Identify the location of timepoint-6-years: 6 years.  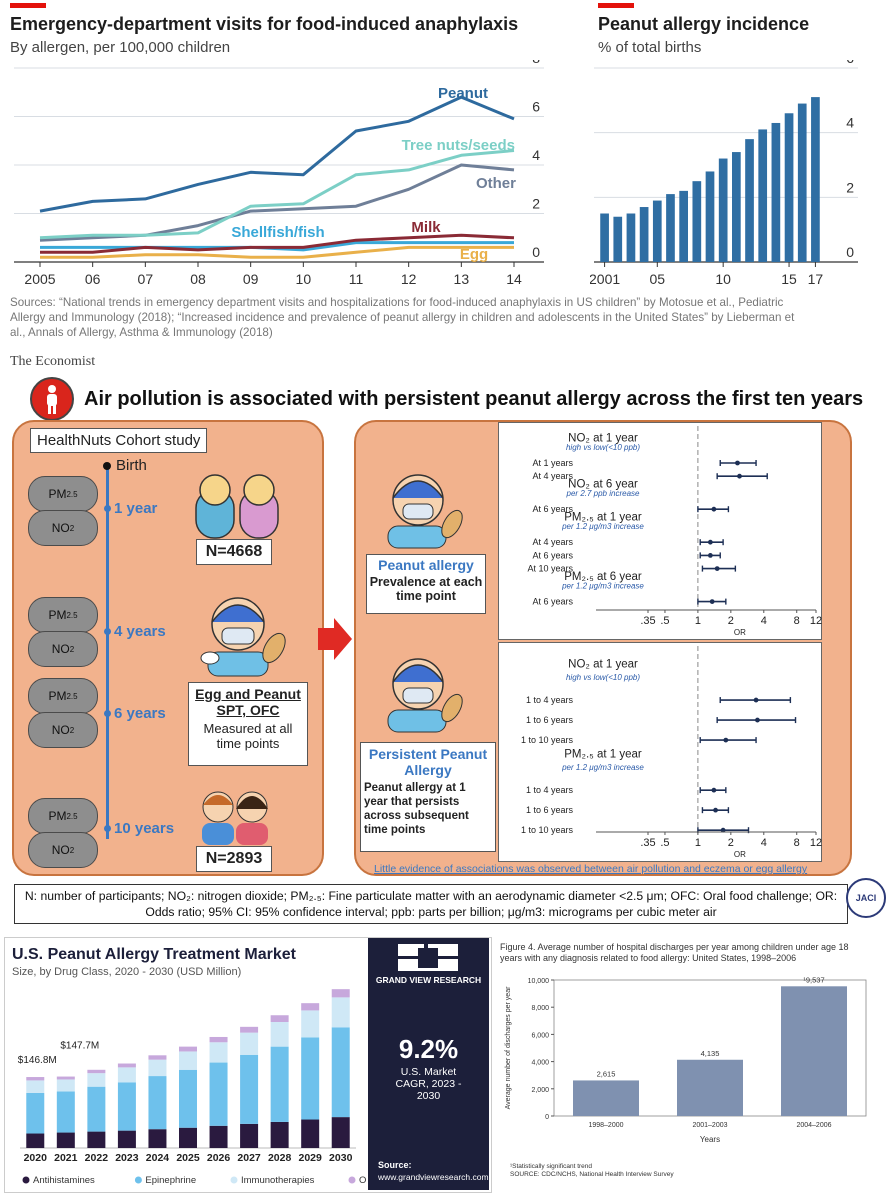
(140, 713).